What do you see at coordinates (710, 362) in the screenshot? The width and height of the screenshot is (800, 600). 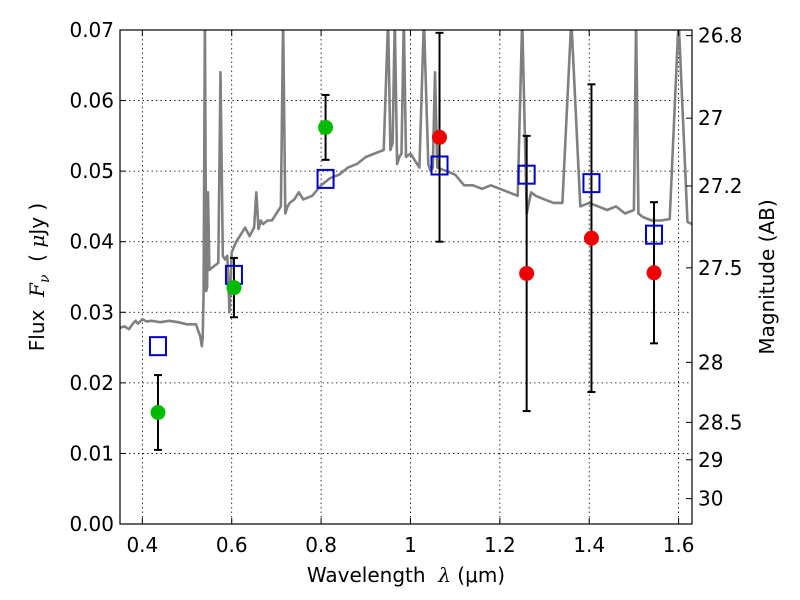 I see `y2-tick-label: 28` at bounding box center [710, 362].